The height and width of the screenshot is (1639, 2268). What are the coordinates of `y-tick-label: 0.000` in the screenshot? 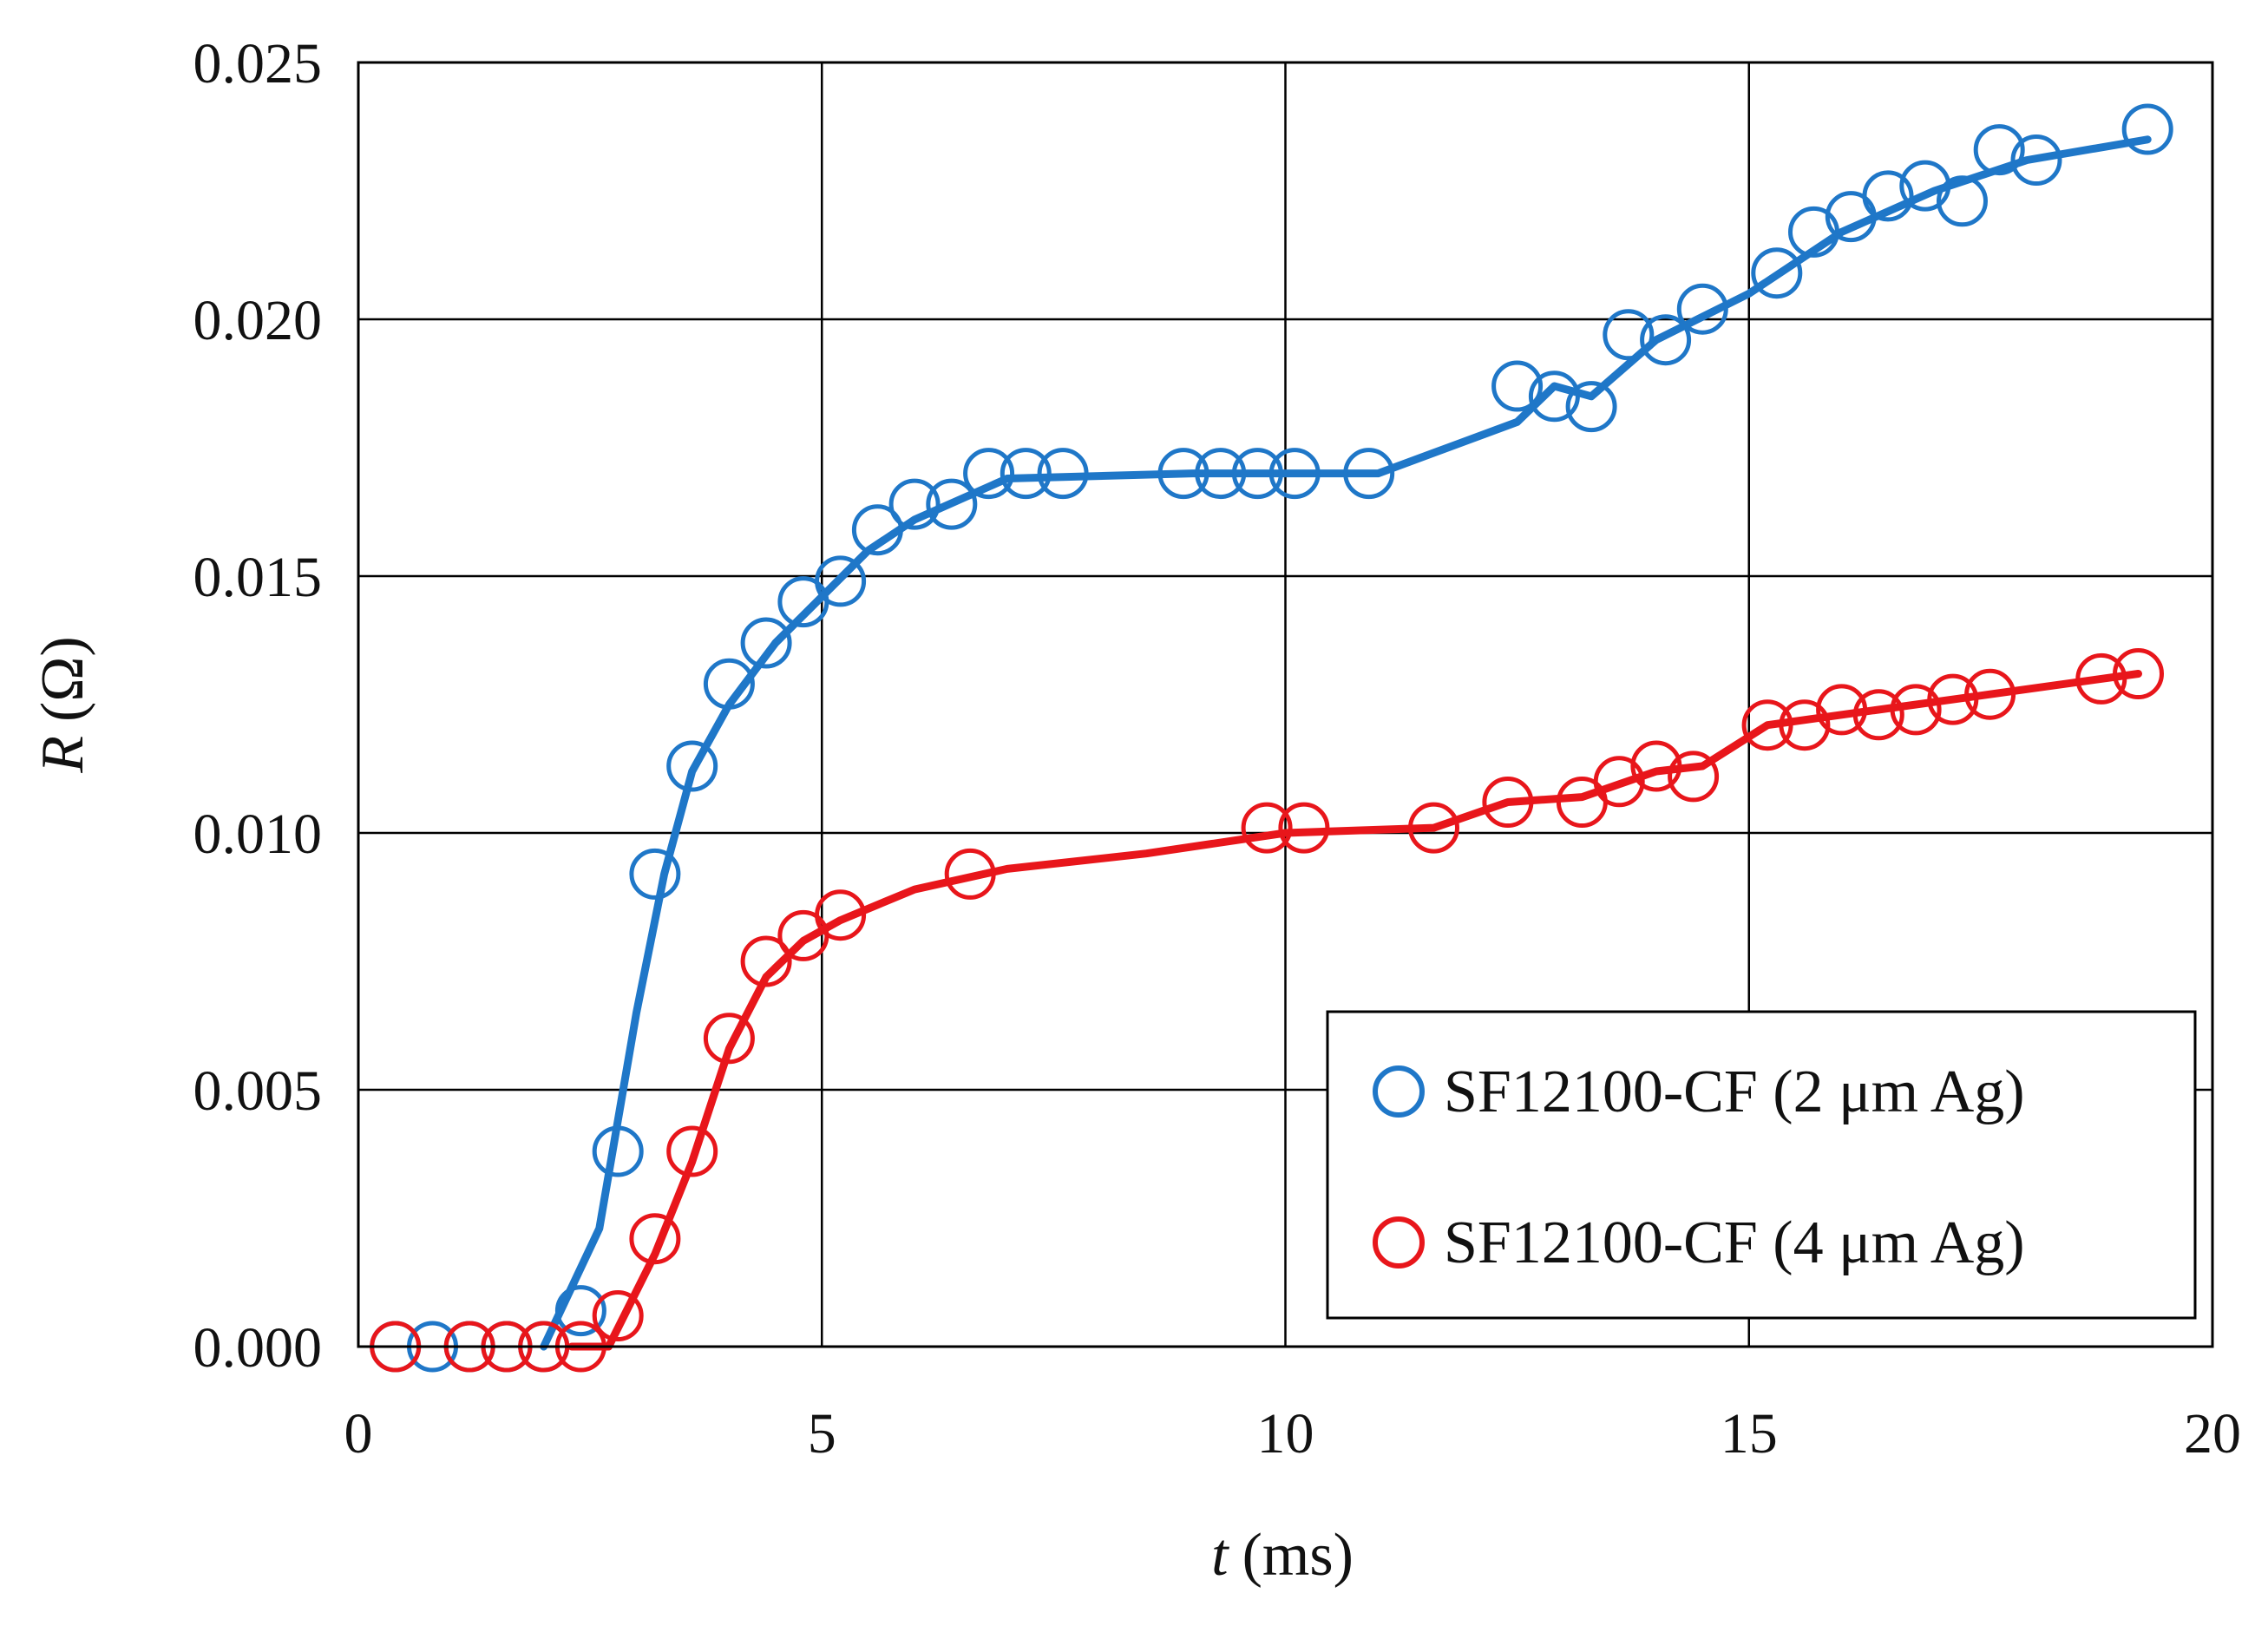 It's located at (258, 1348).